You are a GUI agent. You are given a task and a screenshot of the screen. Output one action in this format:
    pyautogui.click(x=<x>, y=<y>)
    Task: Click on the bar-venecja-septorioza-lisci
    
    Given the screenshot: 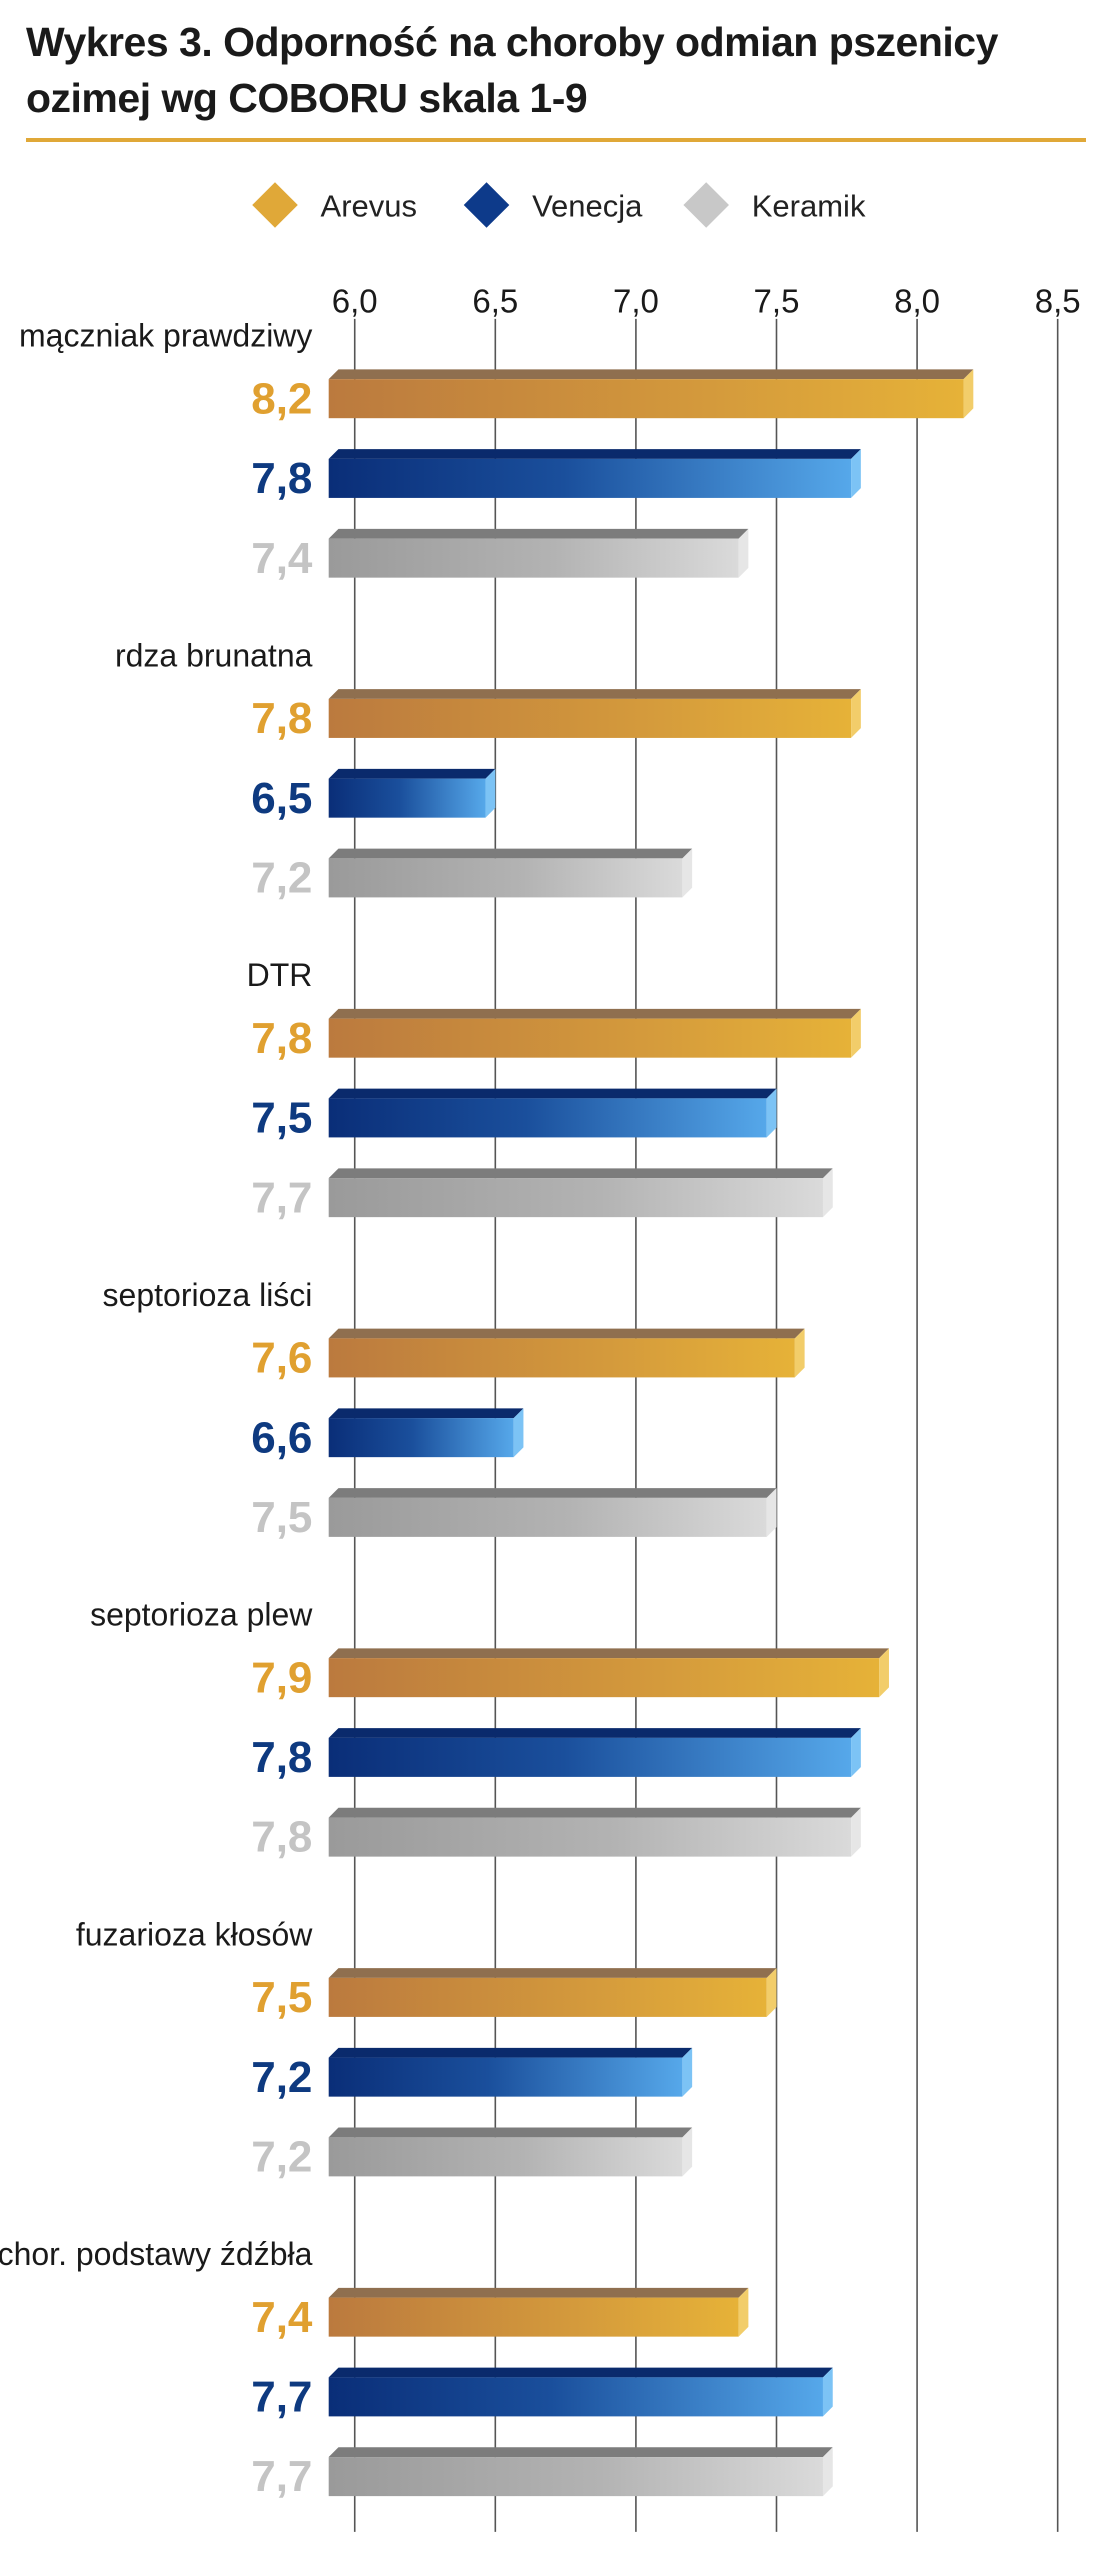 What is the action you would take?
    pyautogui.click(x=421, y=1438)
    